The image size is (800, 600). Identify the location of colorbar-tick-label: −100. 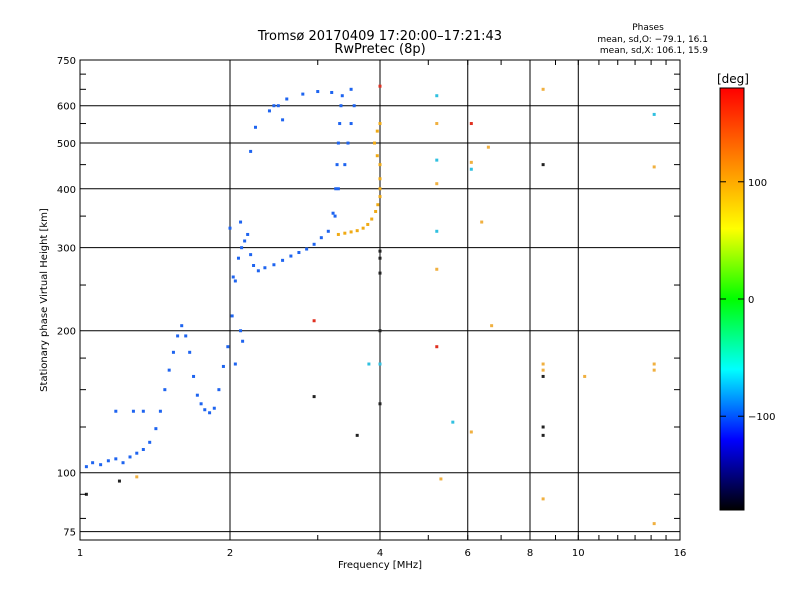
(761, 417).